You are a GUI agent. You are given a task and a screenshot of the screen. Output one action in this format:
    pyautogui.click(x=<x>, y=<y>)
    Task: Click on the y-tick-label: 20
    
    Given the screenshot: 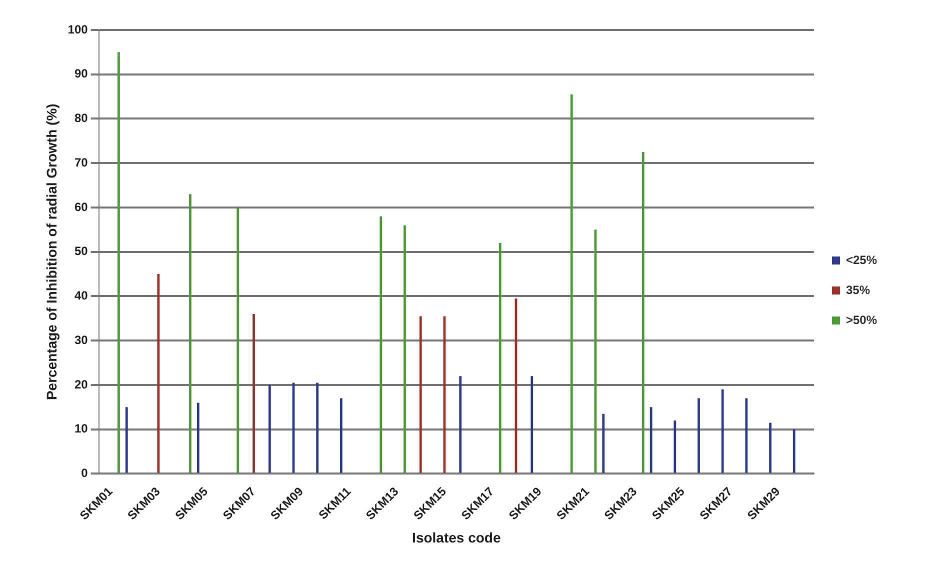 What is the action you would take?
    pyautogui.click(x=81, y=384)
    